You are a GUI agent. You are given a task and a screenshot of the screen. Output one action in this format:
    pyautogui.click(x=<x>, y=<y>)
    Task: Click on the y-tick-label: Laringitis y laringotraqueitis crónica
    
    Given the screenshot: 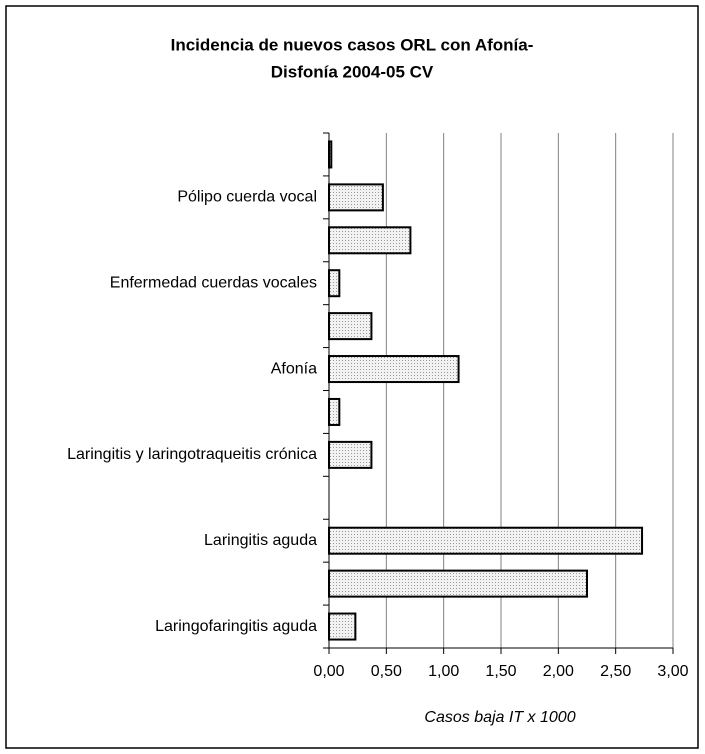 What is the action you would take?
    pyautogui.click(x=192, y=454)
    